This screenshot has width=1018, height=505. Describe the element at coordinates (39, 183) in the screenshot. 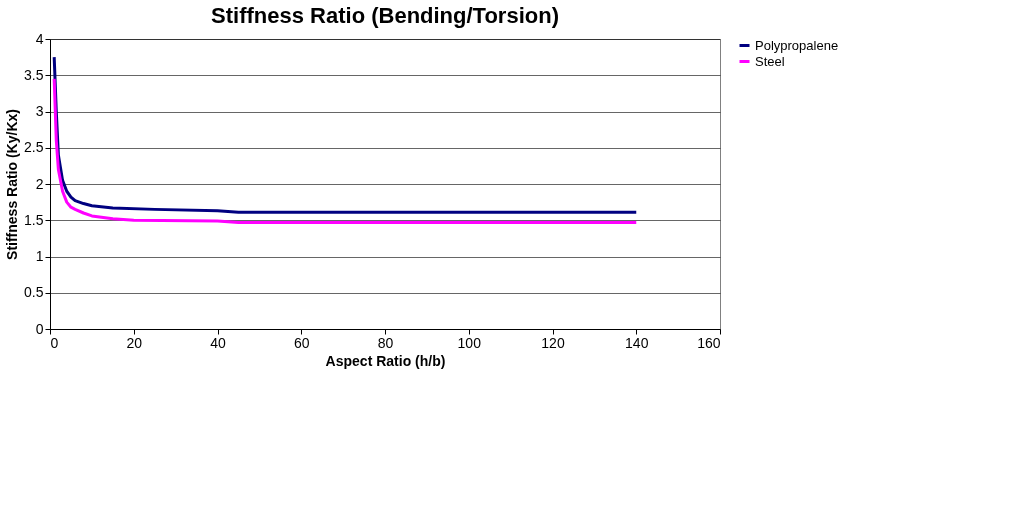

I see `y-tick-label: 2` at that location.